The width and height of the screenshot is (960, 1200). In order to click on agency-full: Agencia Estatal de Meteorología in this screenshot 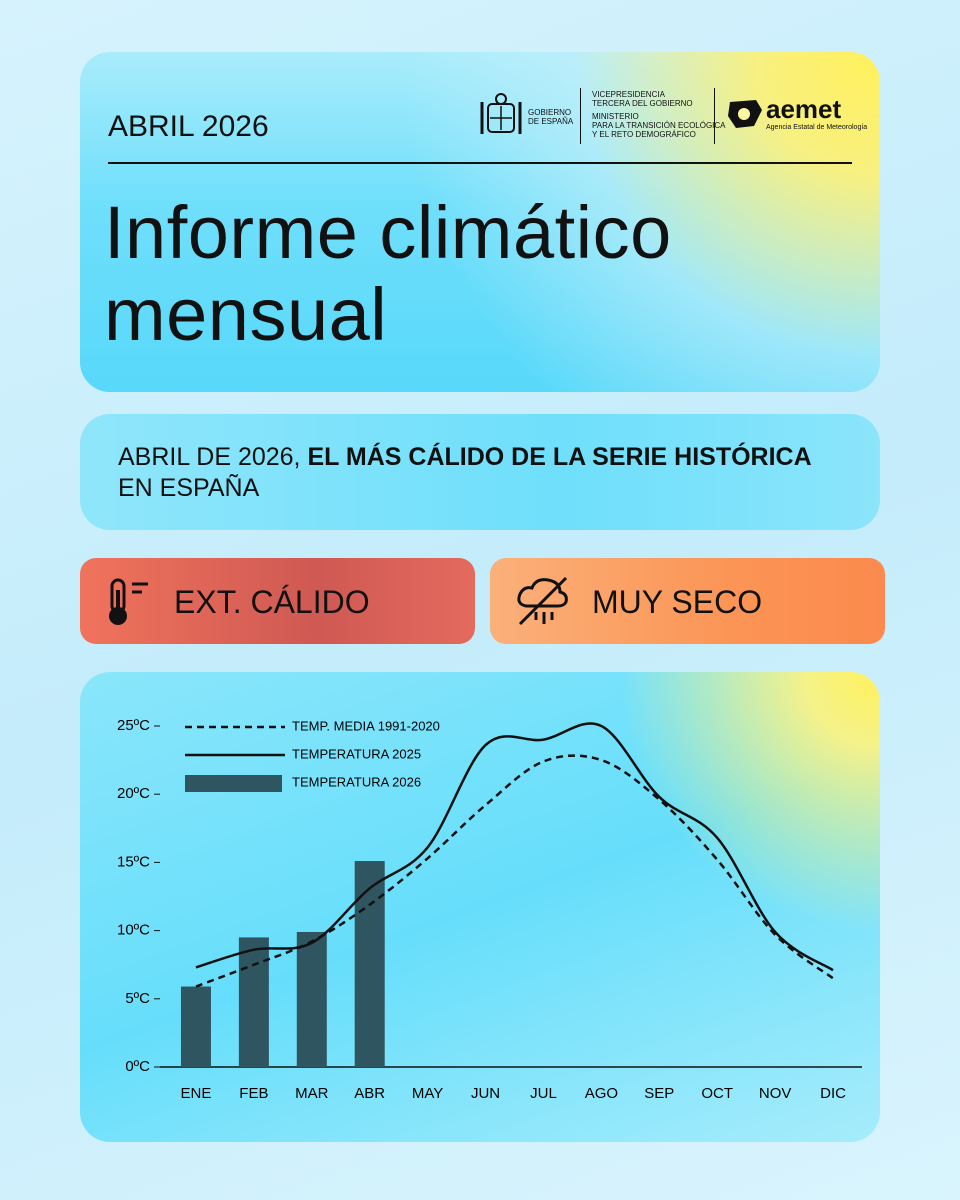, I will do `click(817, 127)`.